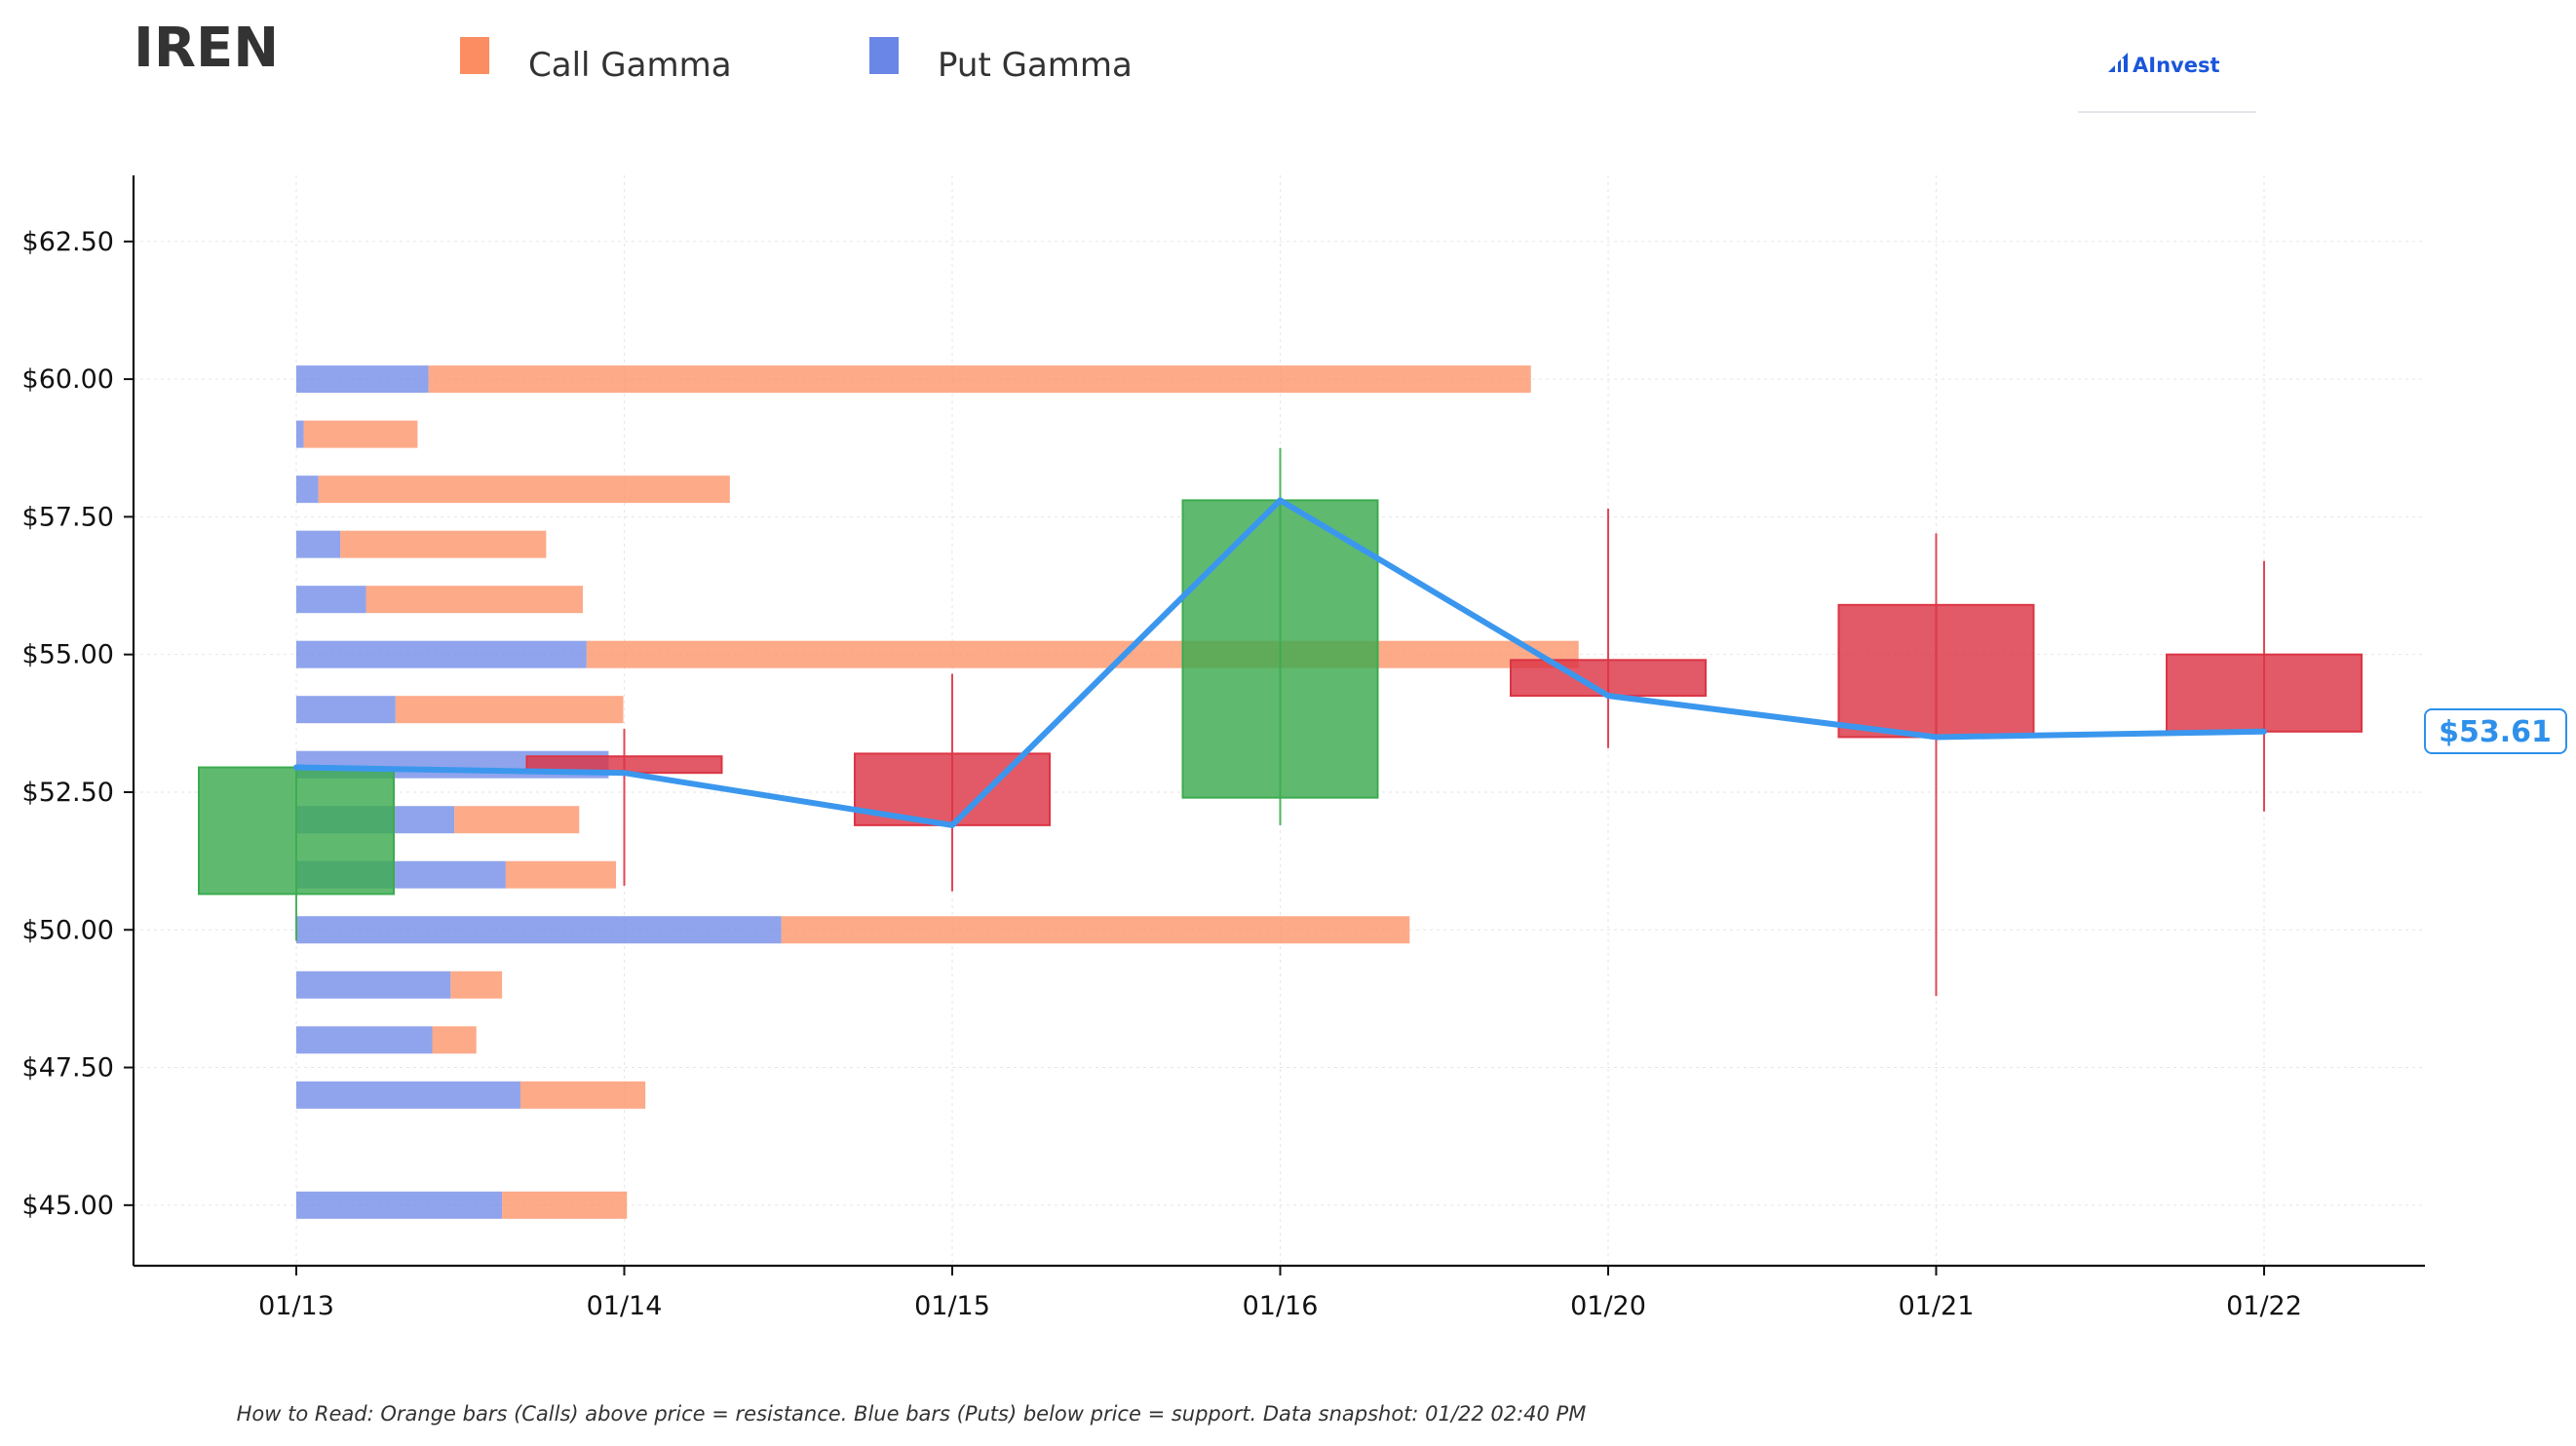 The image size is (2576, 1446). Describe the element at coordinates (2176, 65) in the screenshot. I see `logo-text: AInvest` at that location.